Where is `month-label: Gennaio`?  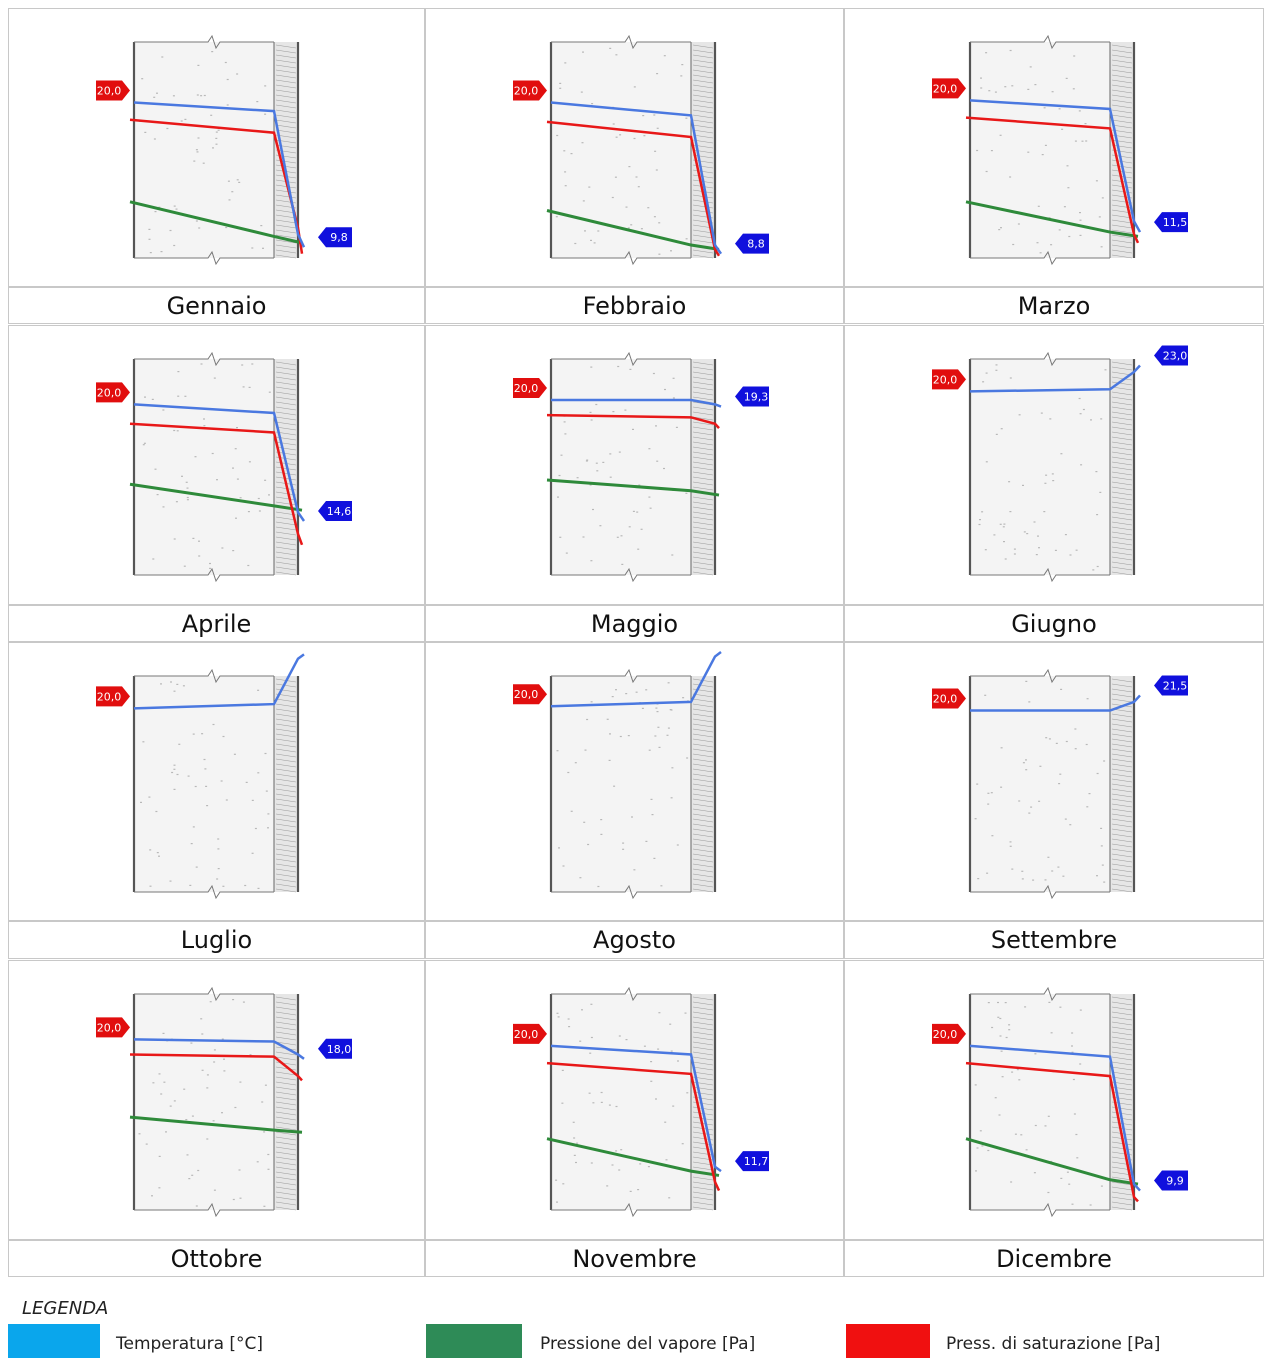
month-label: Gennaio is located at coordinates (216, 306).